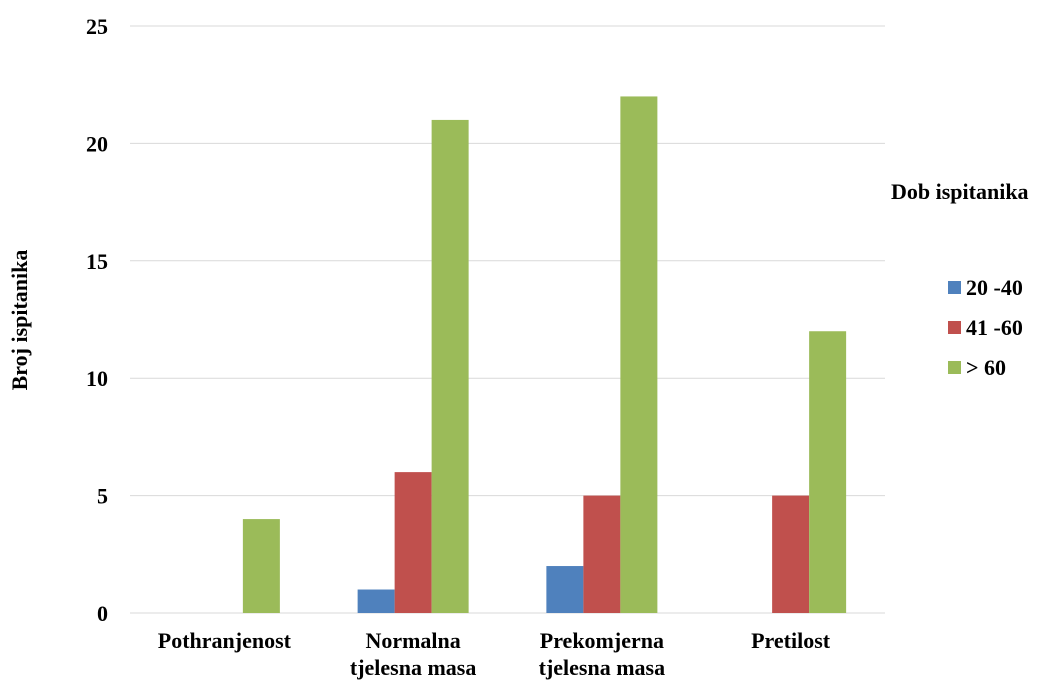 The height and width of the screenshot is (688, 1061). What do you see at coordinates (102, 613) in the screenshot?
I see `y-tick-label: 0` at bounding box center [102, 613].